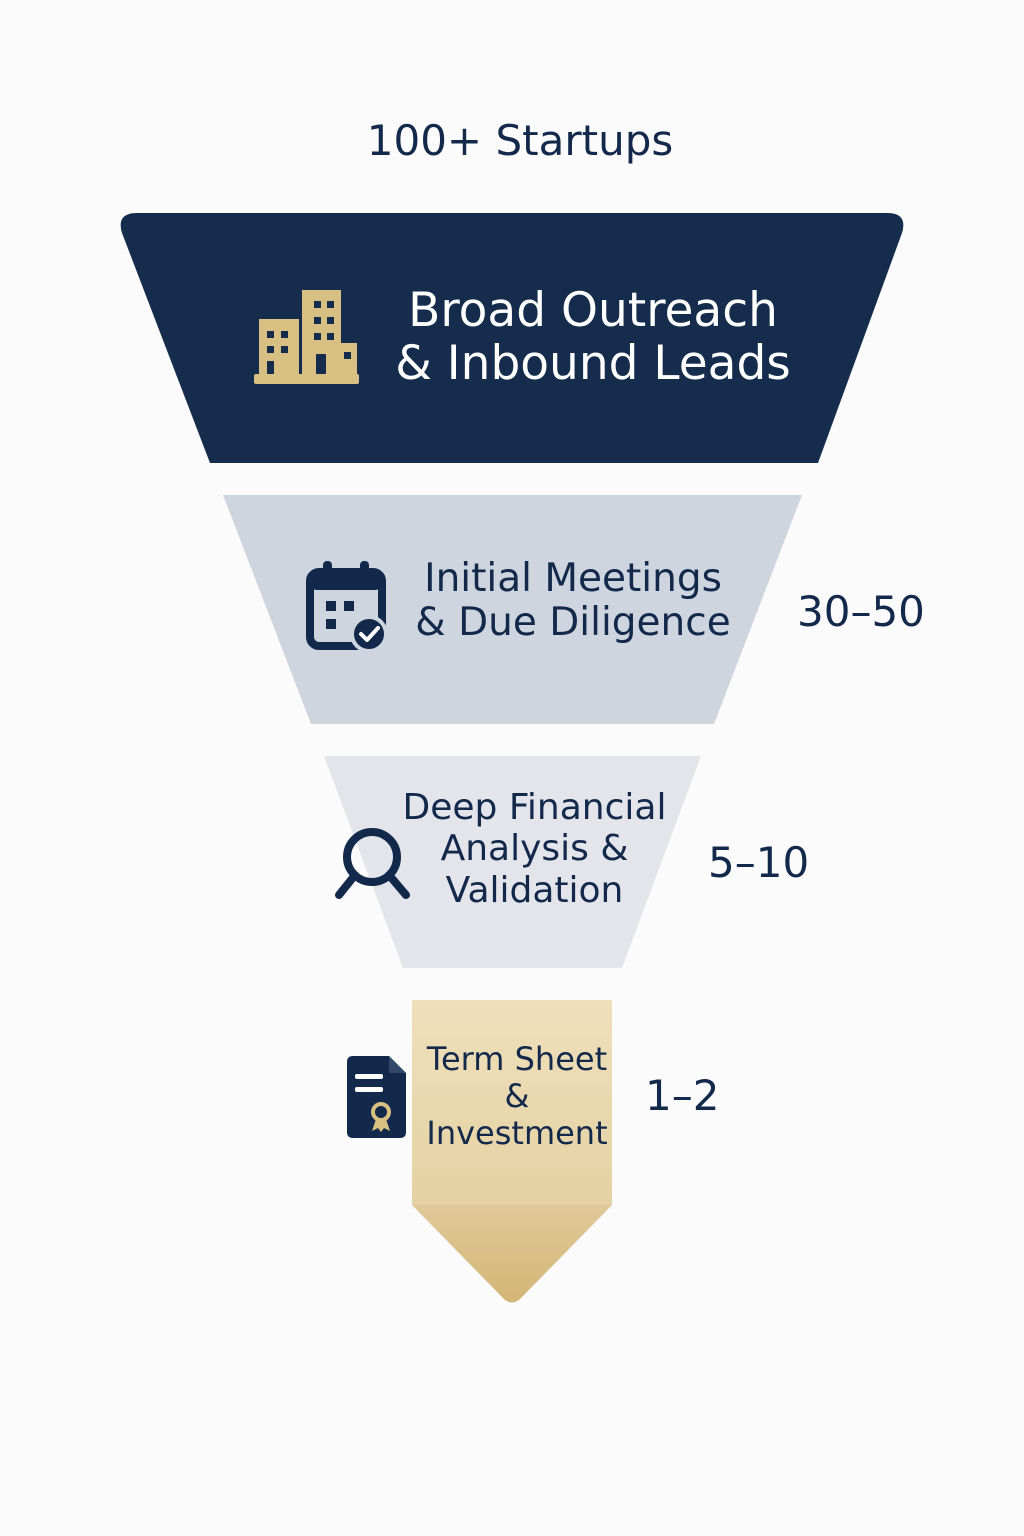  I want to click on stage-label-line: &, so click(517, 1095).